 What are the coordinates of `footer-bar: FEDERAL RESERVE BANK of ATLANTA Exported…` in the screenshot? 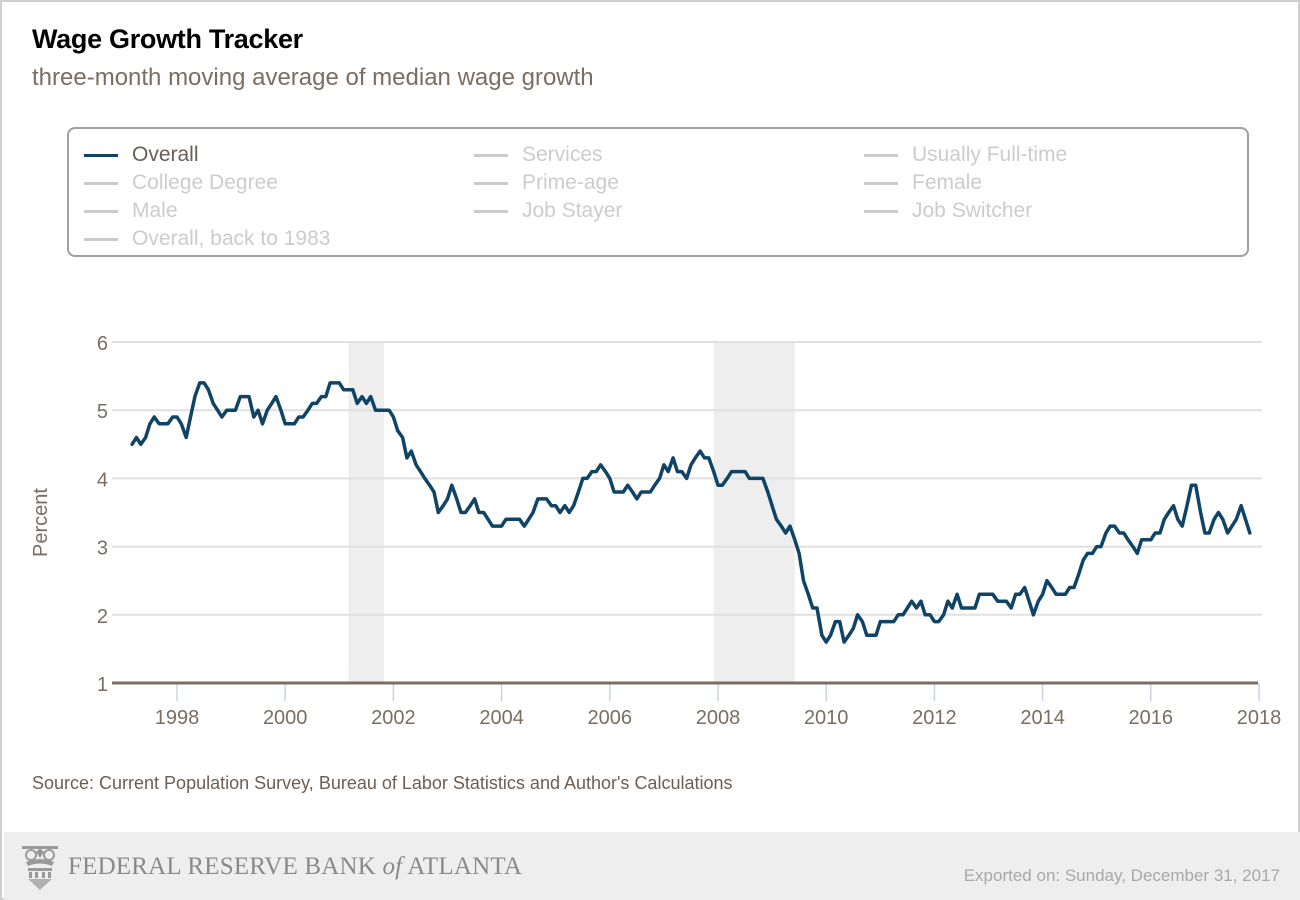 It's located at (652, 866).